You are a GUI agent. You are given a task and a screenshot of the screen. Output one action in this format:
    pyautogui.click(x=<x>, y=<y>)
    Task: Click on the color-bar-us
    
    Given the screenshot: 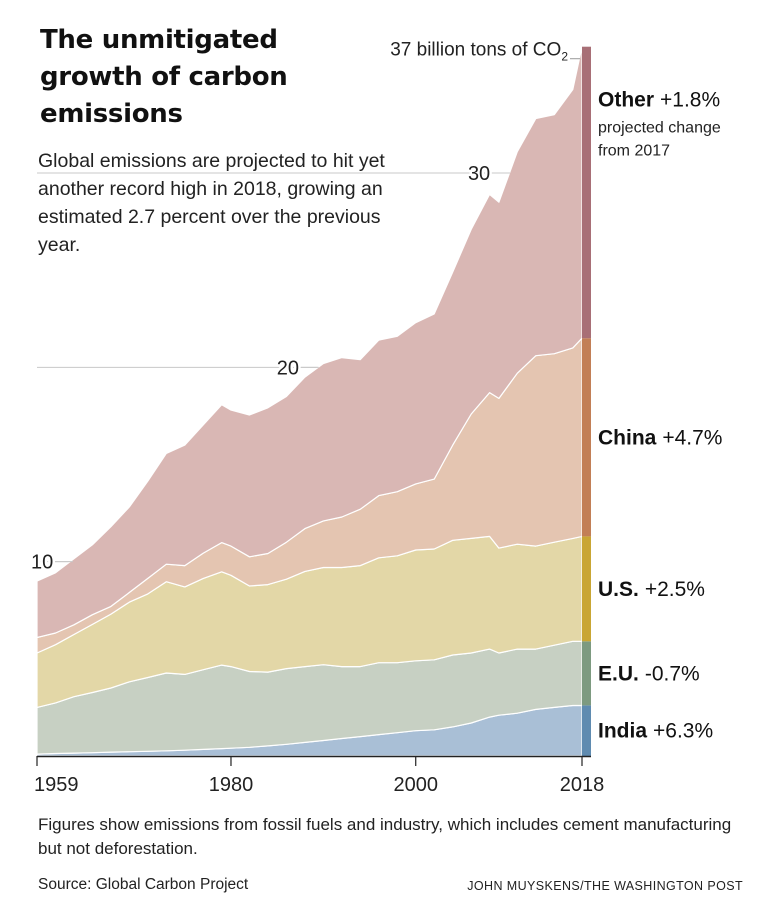 What is the action you would take?
    pyautogui.click(x=586, y=589)
    